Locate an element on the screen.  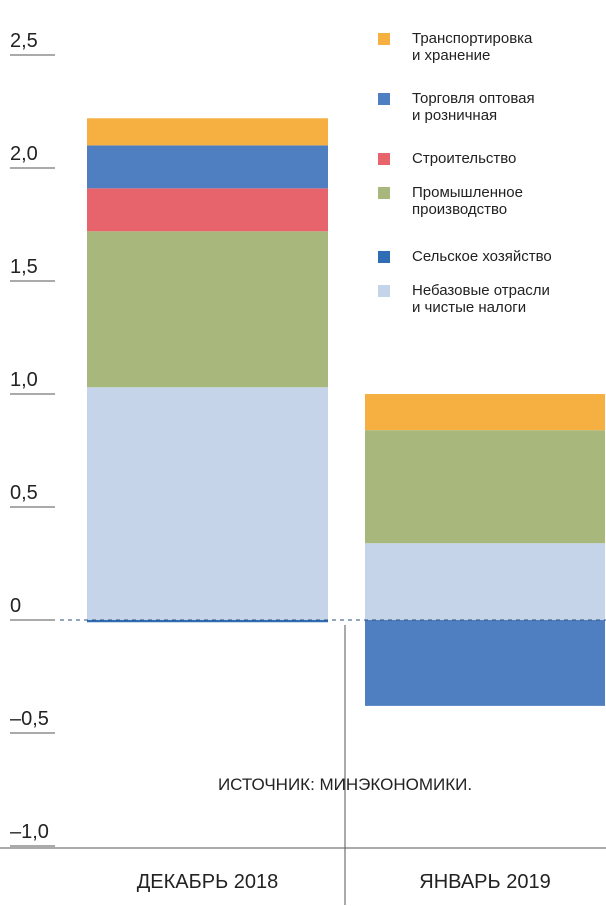
y-tick-label: 0 is located at coordinates (15, 606).